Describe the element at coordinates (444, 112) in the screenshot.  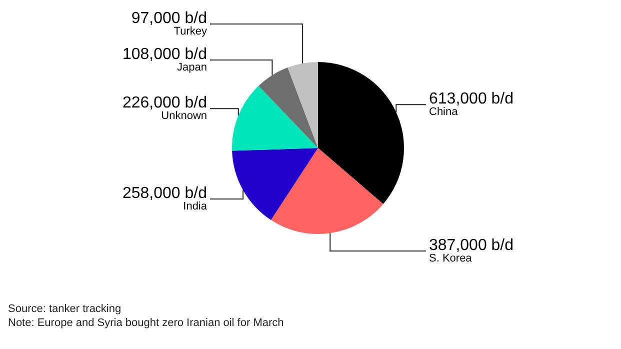
I see `slice-label: China` at that location.